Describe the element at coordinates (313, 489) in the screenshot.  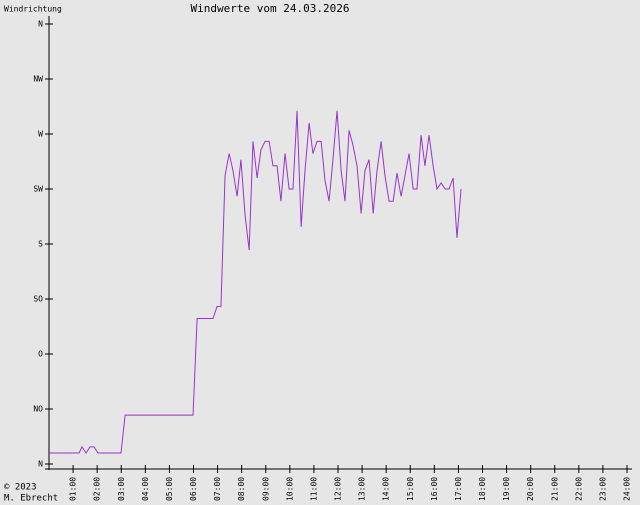
I see `x-tick-label: 11:00` at that location.